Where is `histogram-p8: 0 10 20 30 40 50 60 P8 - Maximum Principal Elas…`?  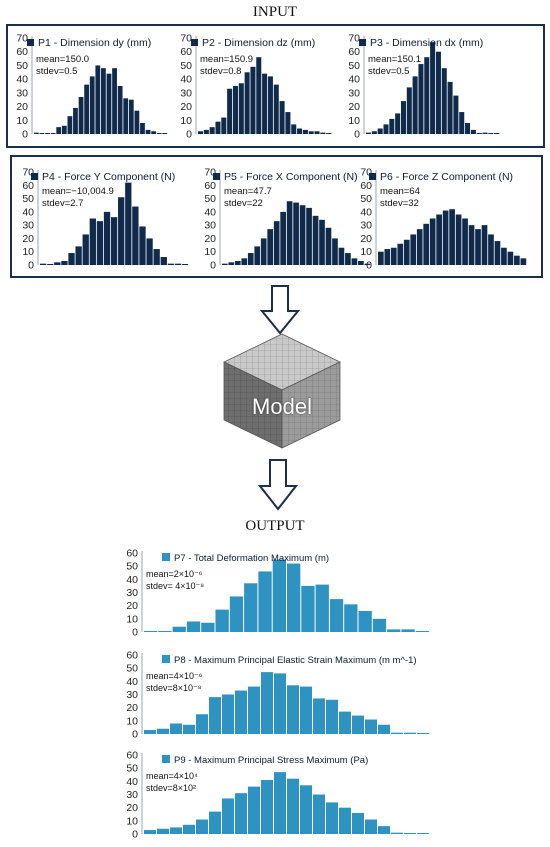 histogram-p8: 0 10 20 30 40 50 60 P8 - Maximum Principal Elas… is located at coordinates (272, 693).